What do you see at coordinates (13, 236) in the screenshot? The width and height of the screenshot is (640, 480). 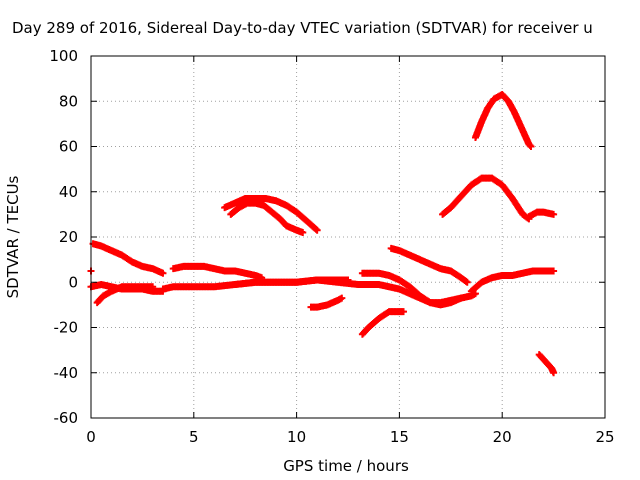 I see `y-axis-label: SDTVAR / TECUs` at bounding box center [13, 236].